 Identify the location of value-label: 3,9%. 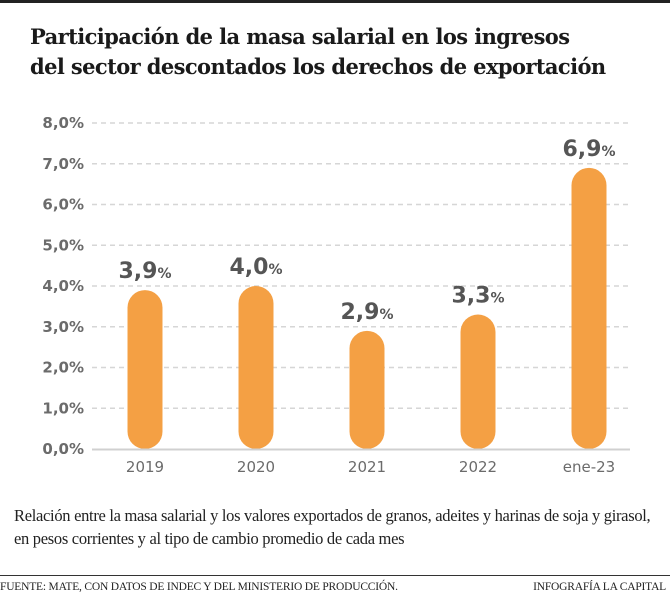
(144, 271).